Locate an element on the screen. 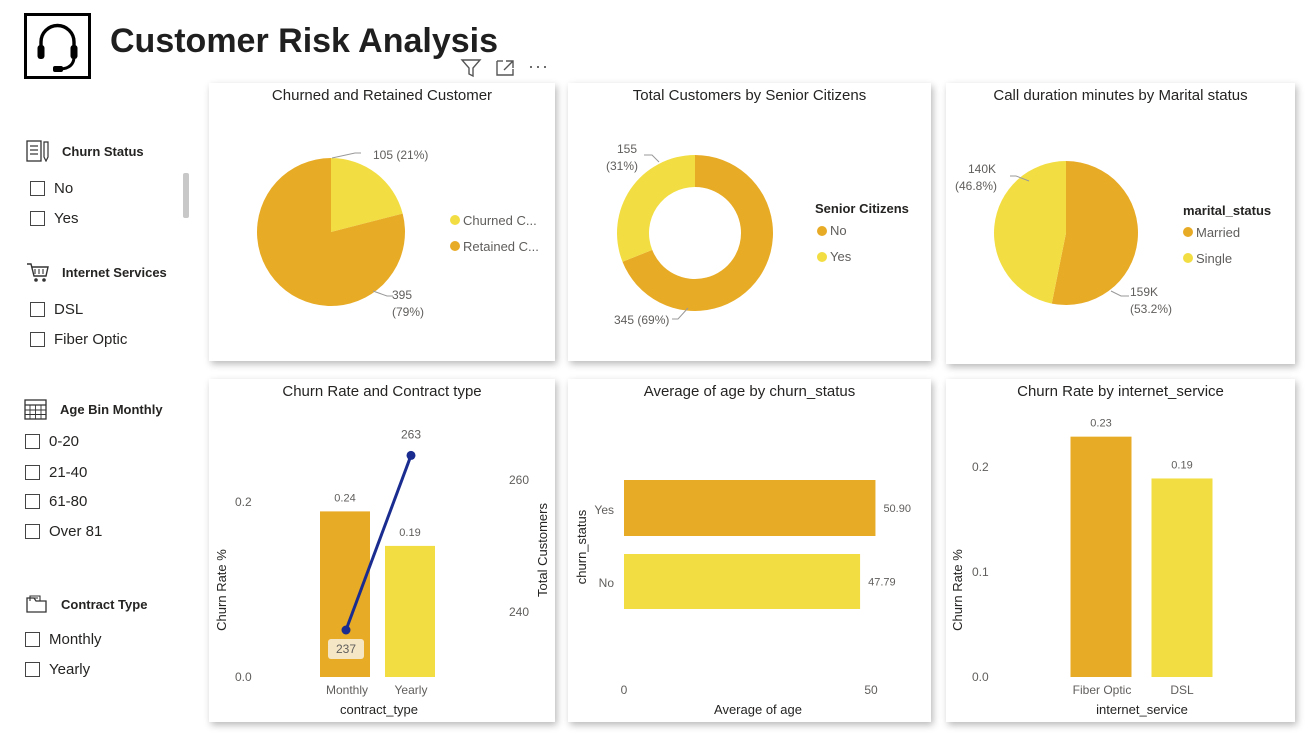 This screenshot has width=1307, height=733. legend-label-yes: Yes is located at coordinates (841, 256).